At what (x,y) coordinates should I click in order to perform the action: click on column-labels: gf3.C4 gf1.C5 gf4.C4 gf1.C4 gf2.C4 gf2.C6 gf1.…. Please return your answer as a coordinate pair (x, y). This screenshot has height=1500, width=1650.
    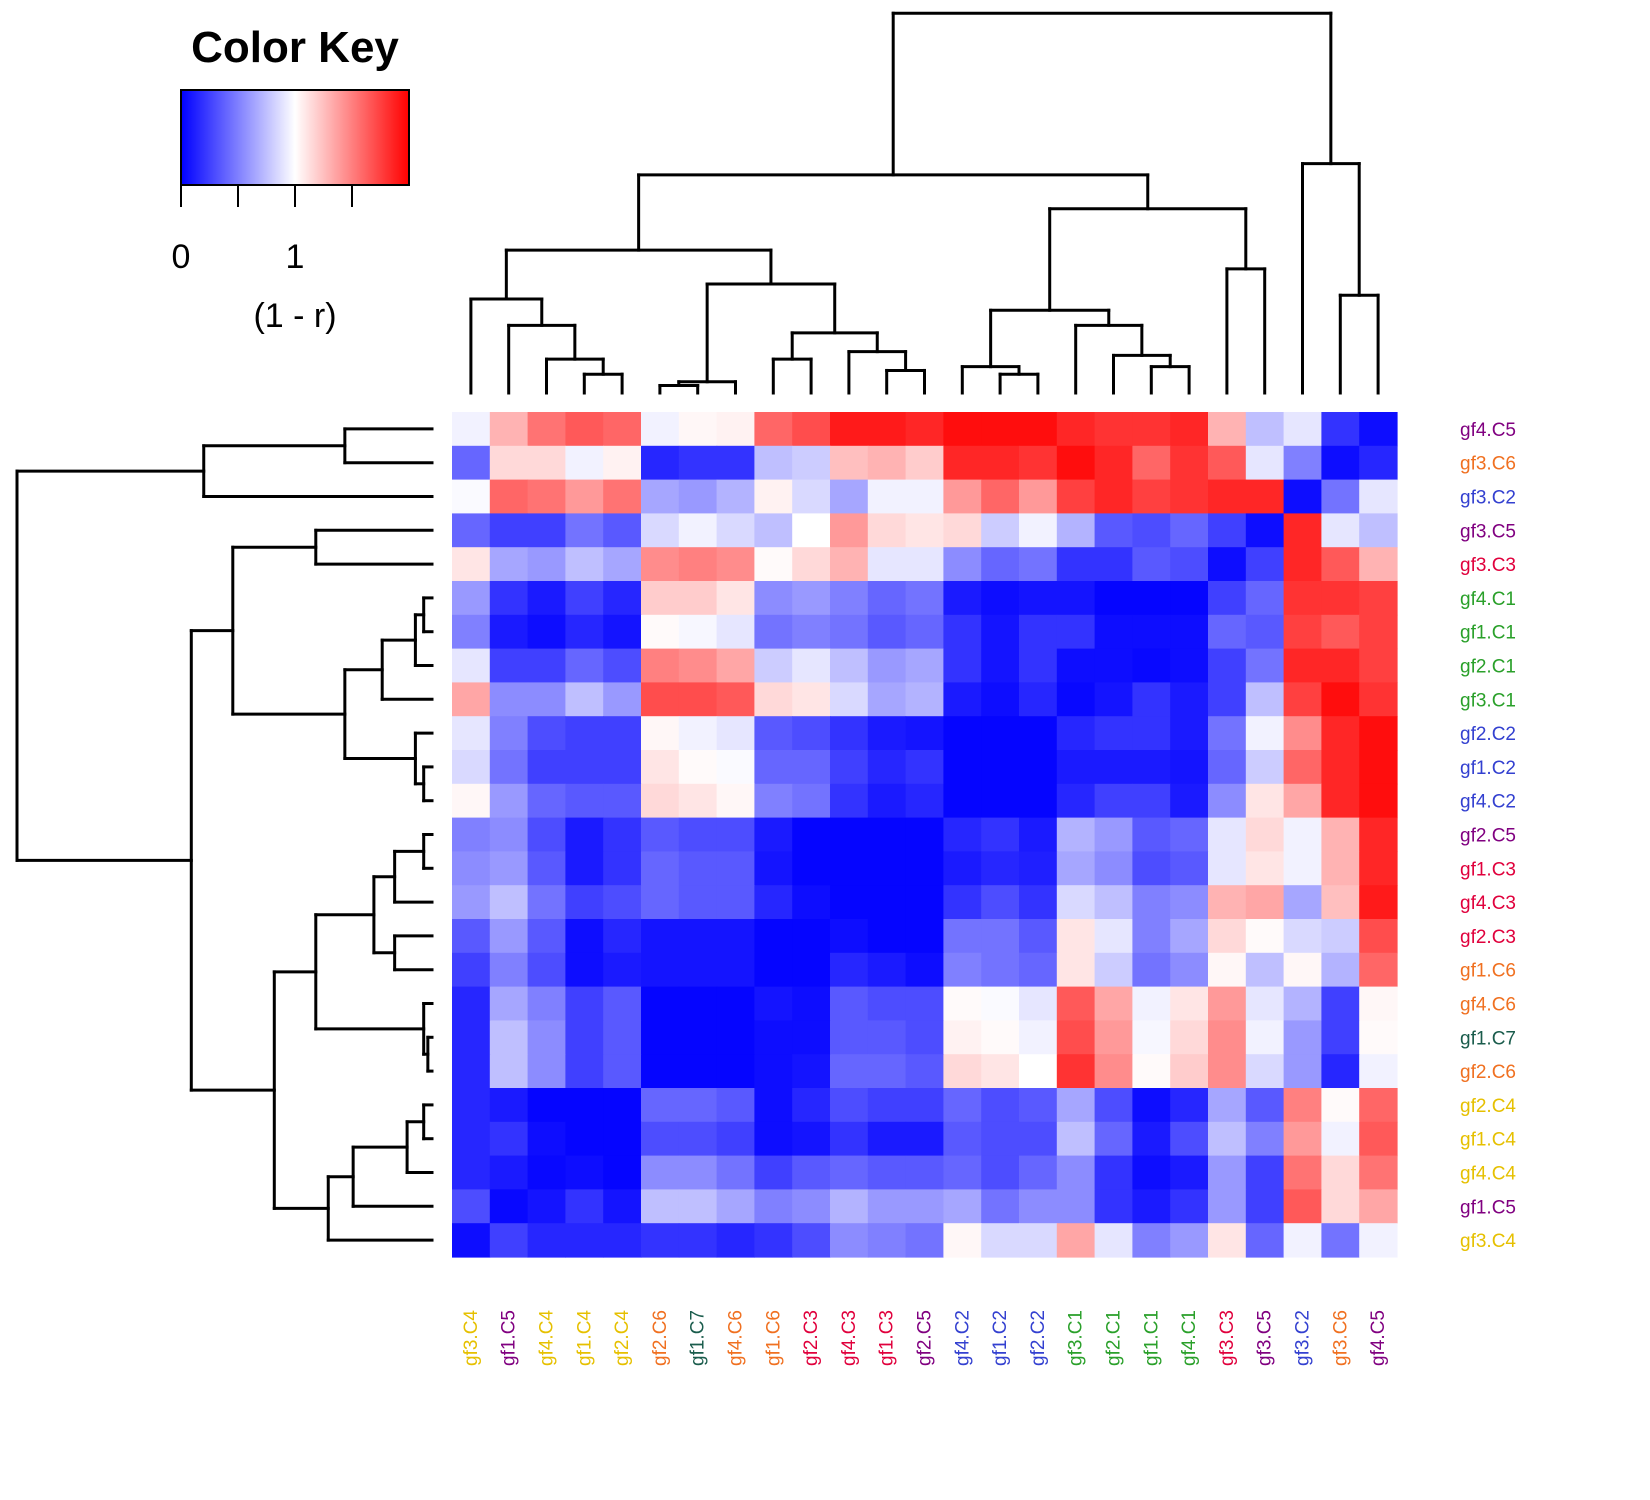
    Looking at the image, I should click on (925, 1338).